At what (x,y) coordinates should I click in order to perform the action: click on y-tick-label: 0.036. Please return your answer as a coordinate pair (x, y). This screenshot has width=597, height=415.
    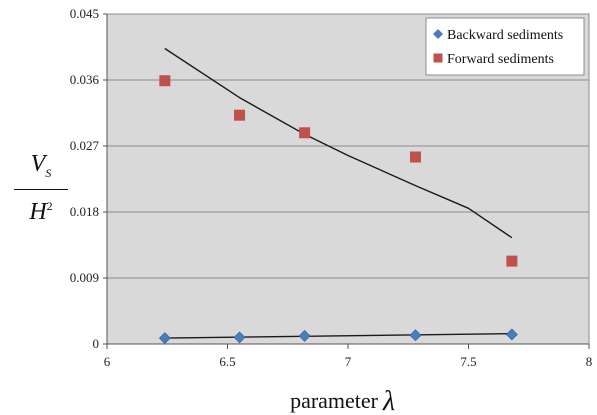
    Looking at the image, I should click on (85, 79).